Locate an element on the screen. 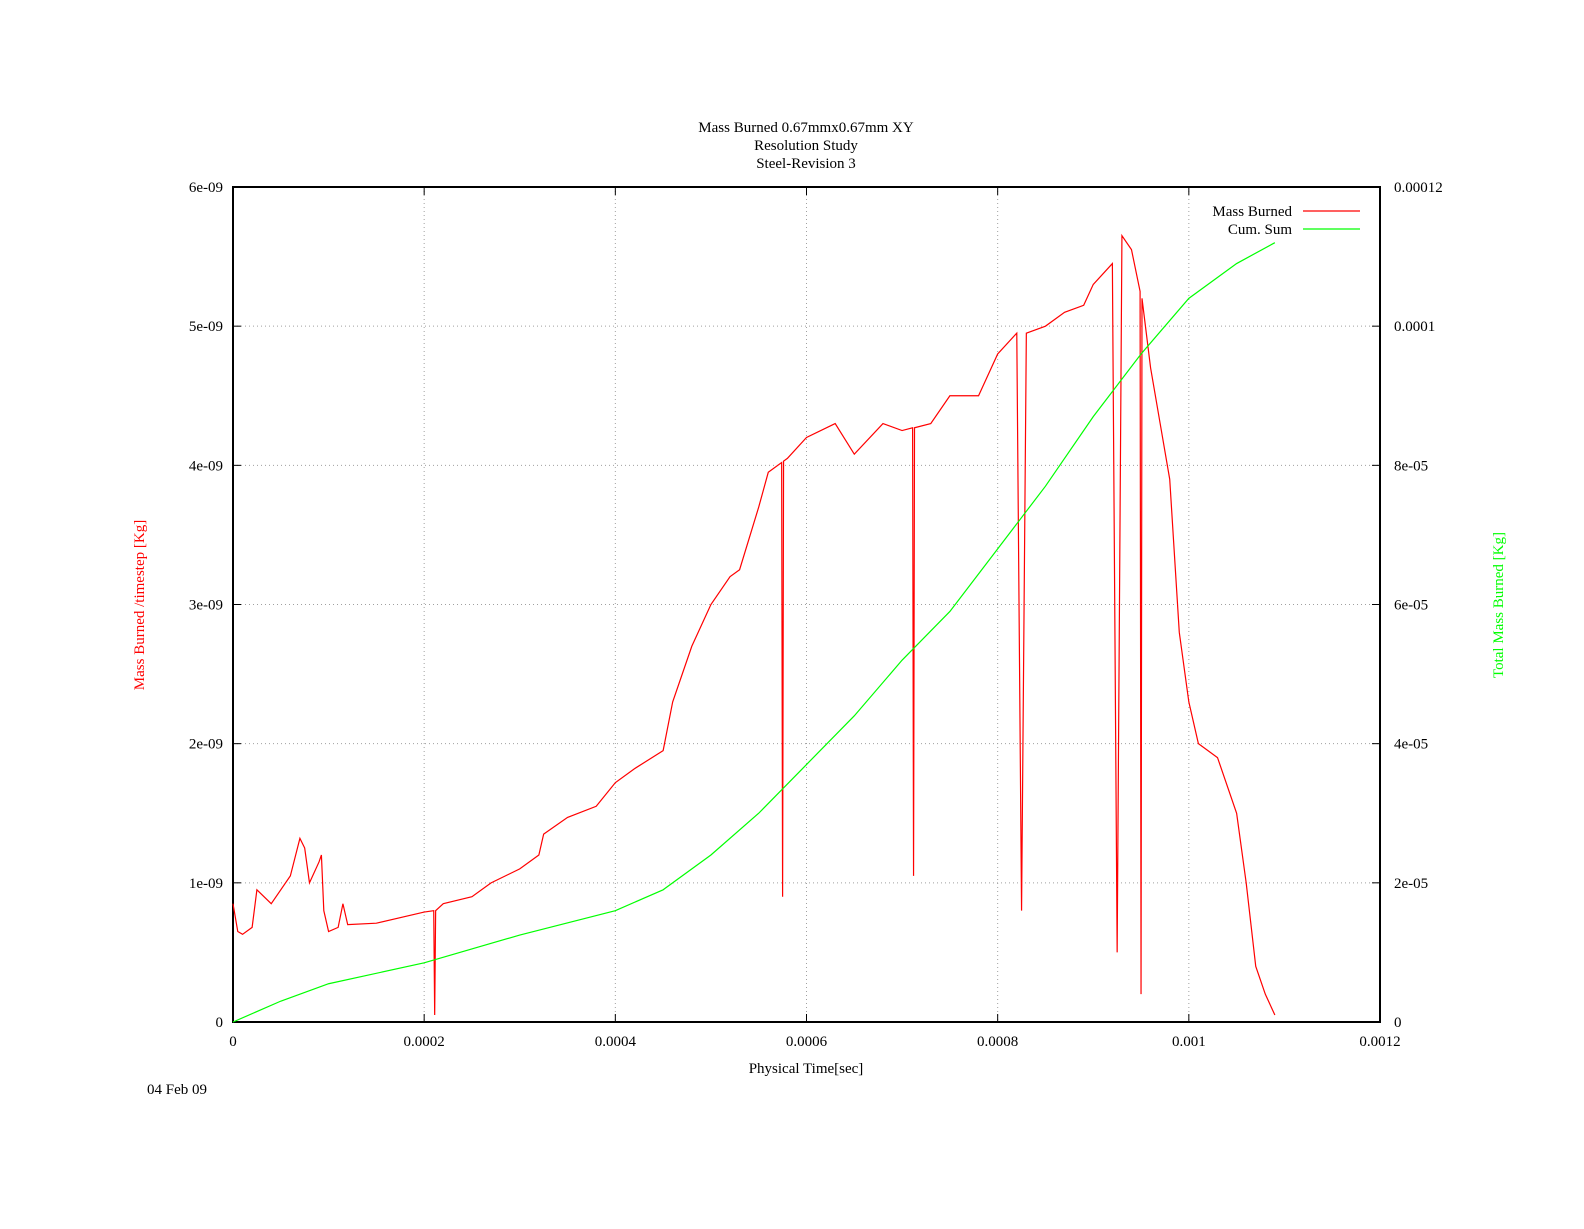 The image size is (1584, 1229). chart-title: Steel-Revision 3 is located at coordinates (806, 164).